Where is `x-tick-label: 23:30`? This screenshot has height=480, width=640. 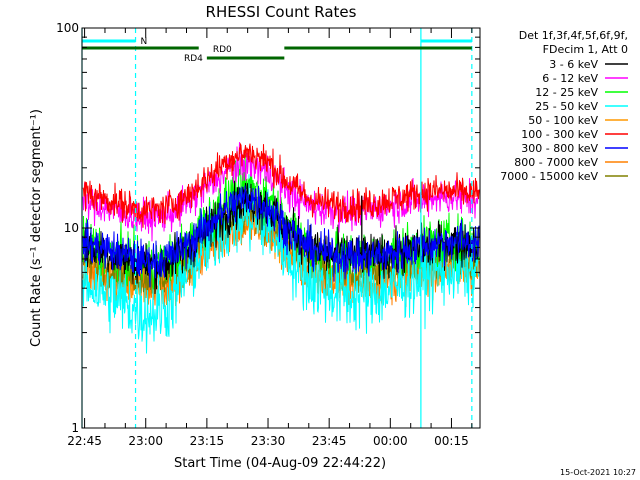 x-tick-label: 23:30 is located at coordinates (268, 441).